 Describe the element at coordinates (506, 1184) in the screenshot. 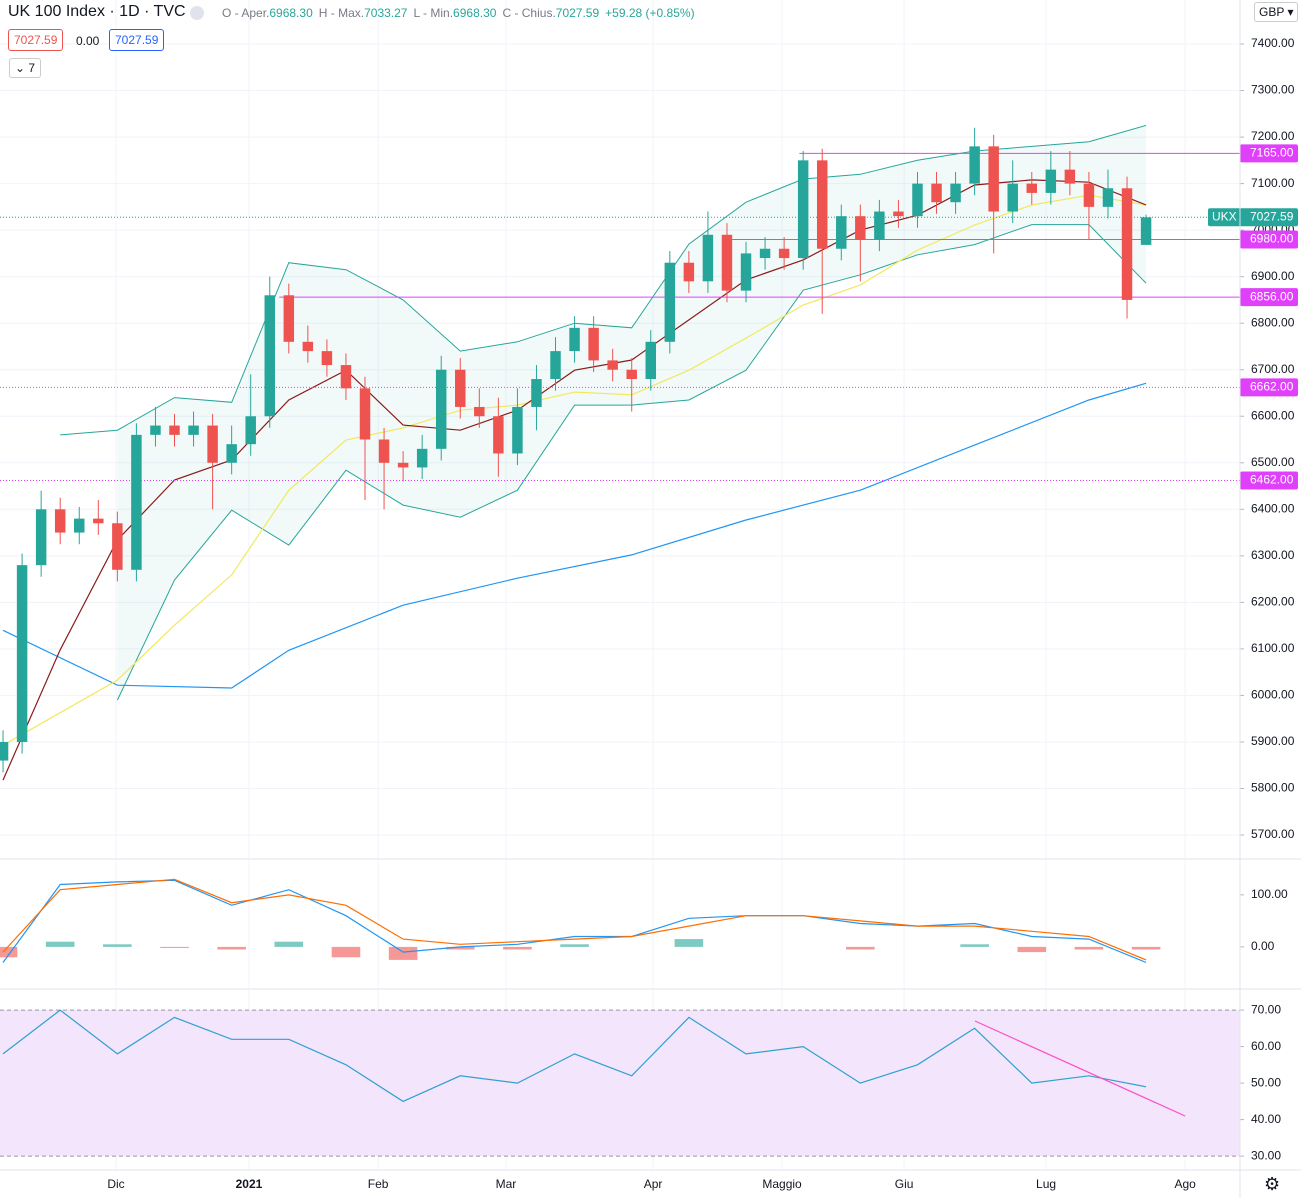

I see `x-tick-label: Mar` at that location.